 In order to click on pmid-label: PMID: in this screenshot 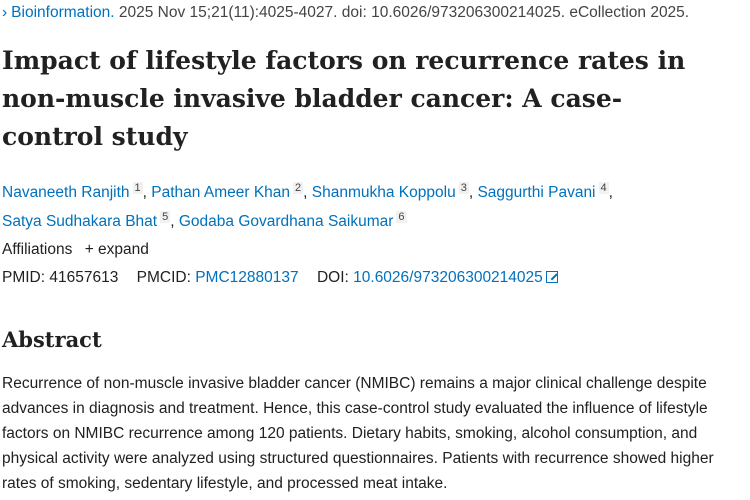, I will do `click(24, 277)`.